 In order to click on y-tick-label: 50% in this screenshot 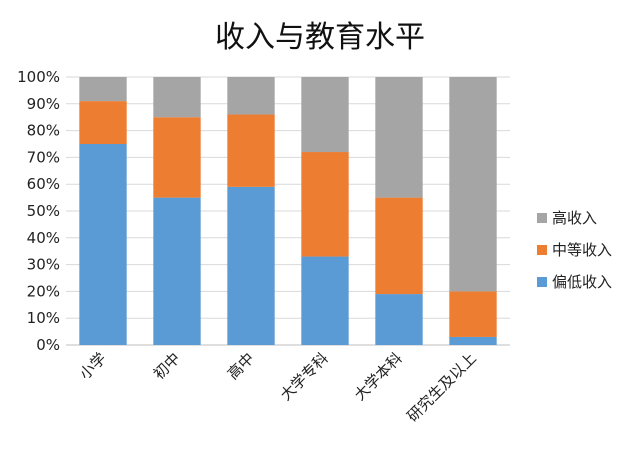, I will do `click(43, 211)`.